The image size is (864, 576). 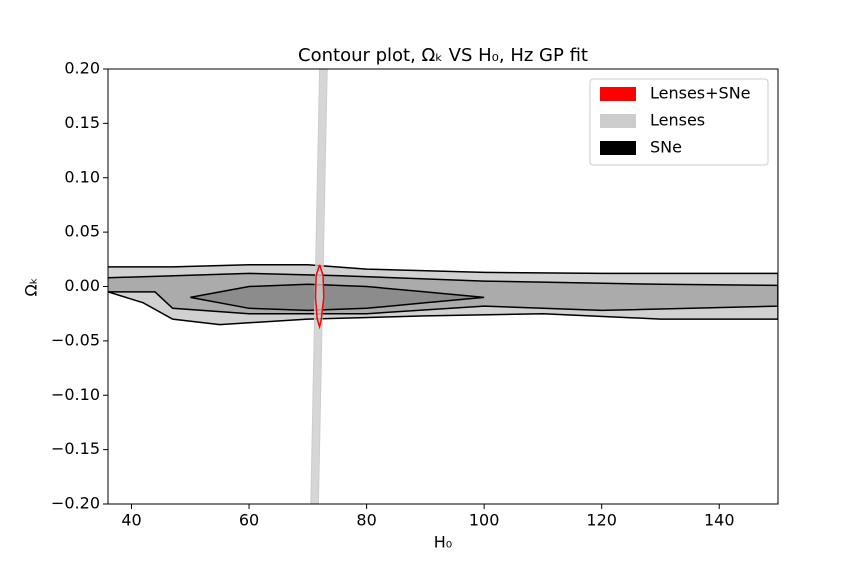 I want to click on x-tick-label: 80, so click(x=366, y=520).